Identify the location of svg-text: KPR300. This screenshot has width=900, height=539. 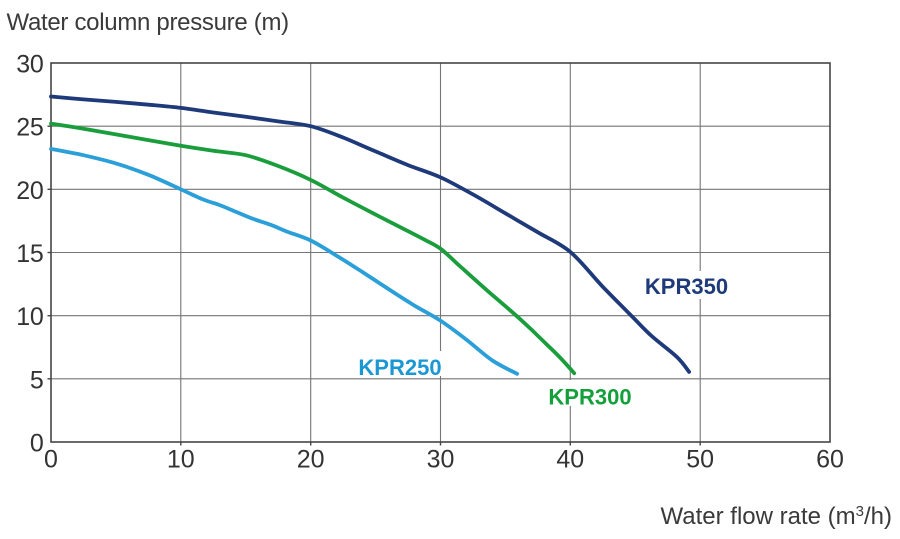
(589, 397).